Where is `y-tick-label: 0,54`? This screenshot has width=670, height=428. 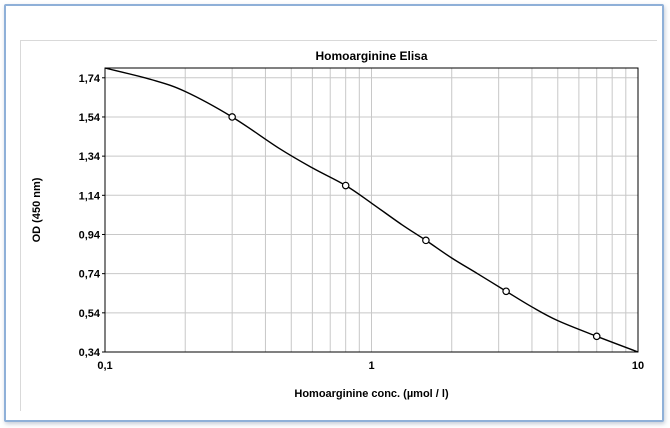
y-tick-label: 0,54 is located at coordinates (90, 314).